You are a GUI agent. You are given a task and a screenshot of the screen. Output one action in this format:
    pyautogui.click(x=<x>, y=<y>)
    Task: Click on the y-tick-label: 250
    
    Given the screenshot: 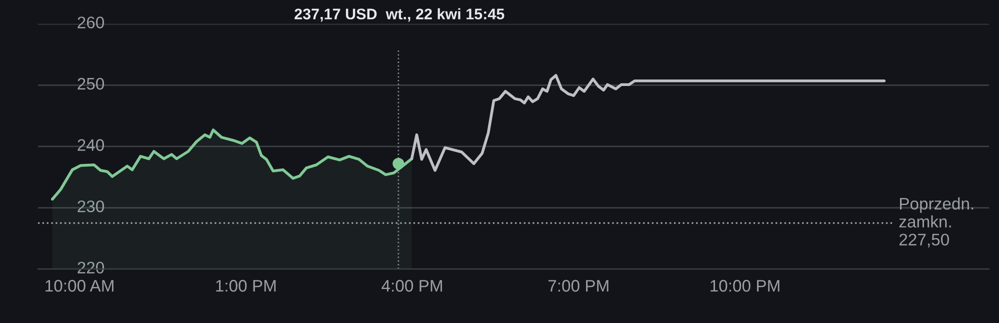 What is the action you would take?
    pyautogui.click(x=91, y=84)
    